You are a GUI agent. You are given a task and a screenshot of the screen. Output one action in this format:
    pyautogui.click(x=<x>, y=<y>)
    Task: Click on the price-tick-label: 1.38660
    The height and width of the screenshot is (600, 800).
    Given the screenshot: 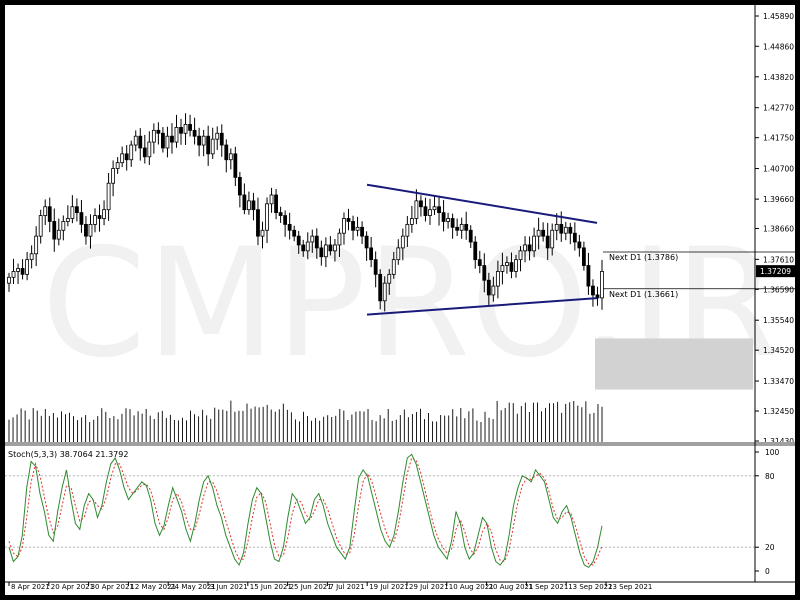 What is the action you would take?
    pyautogui.click(x=778, y=229)
    